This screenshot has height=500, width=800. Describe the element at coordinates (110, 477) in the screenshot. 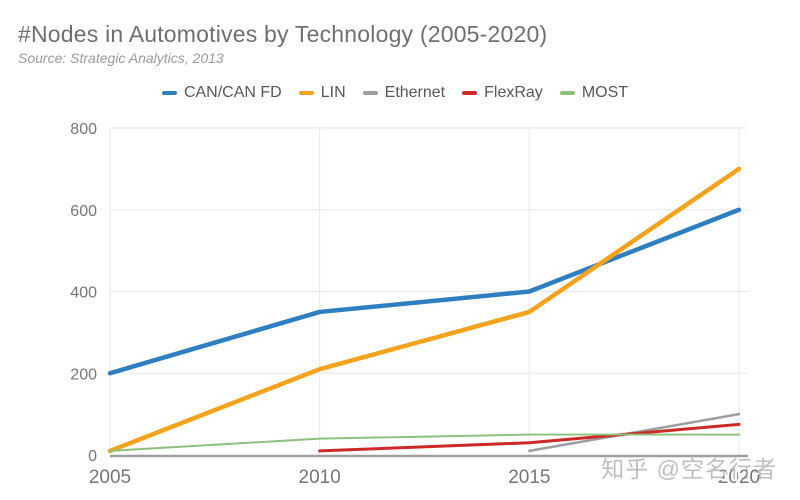

I see `x-tick-label: 2005` at that location.